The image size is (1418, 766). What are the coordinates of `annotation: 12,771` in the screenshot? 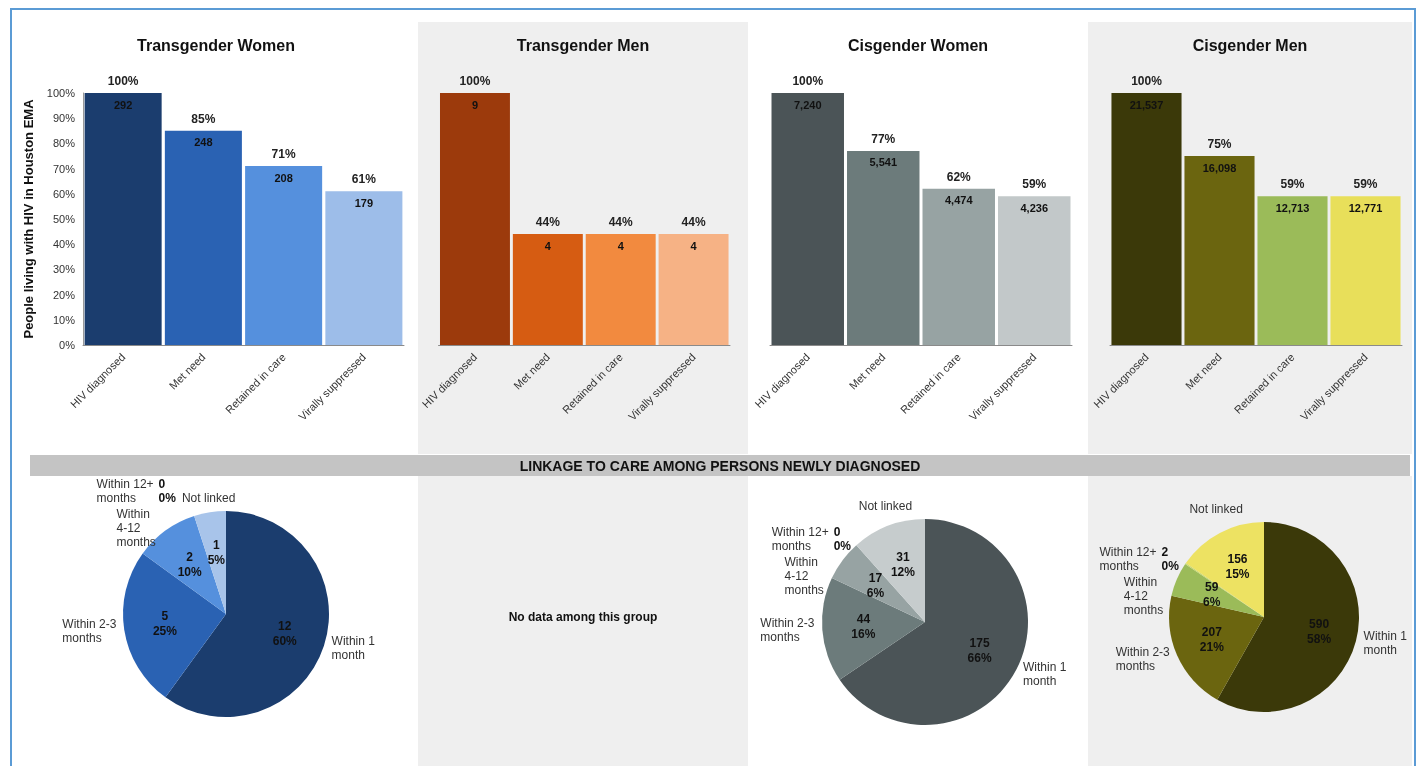 It's located at (1365, 207).